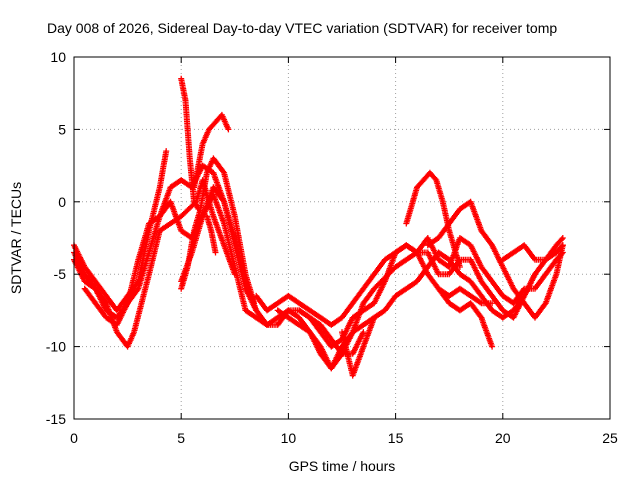 The height and width of the screenshot is (480, 640). Describe the element at coordinates (342, 466) in the screenshot. I see `x-axis-label: GPS time / hours` at that location.